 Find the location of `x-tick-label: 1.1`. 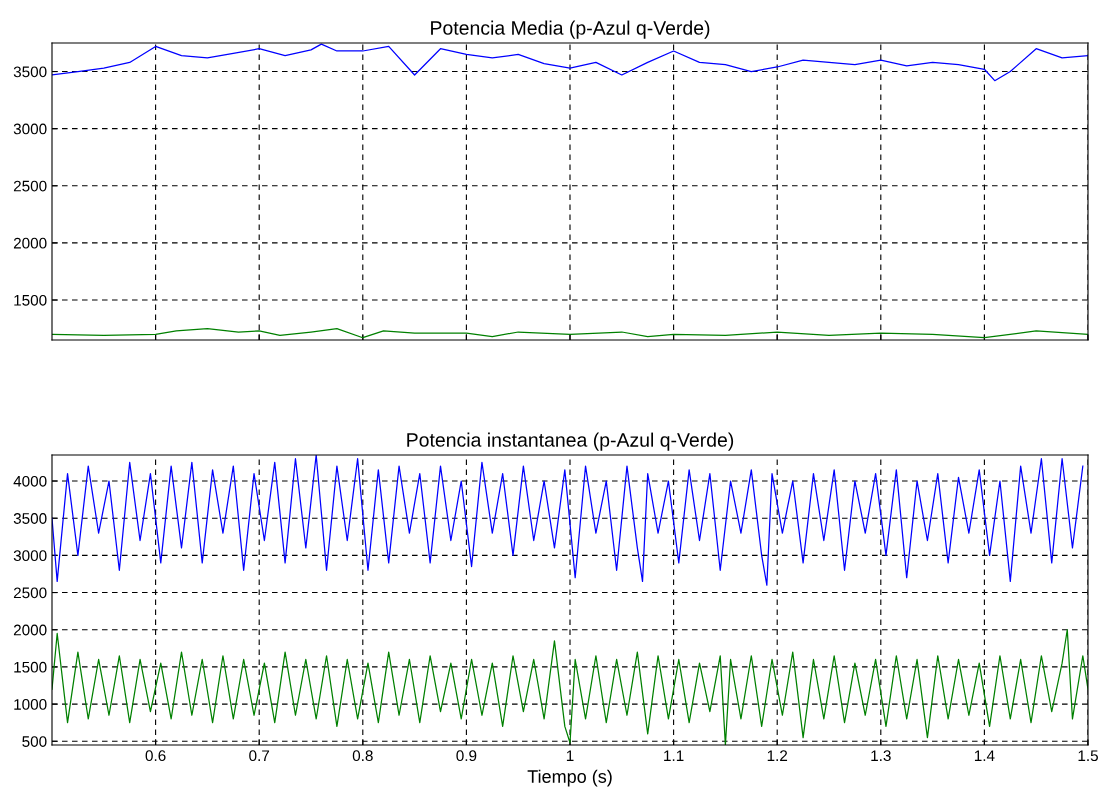

x-tick-label: 1.1 is located at coordinates (674, 755).